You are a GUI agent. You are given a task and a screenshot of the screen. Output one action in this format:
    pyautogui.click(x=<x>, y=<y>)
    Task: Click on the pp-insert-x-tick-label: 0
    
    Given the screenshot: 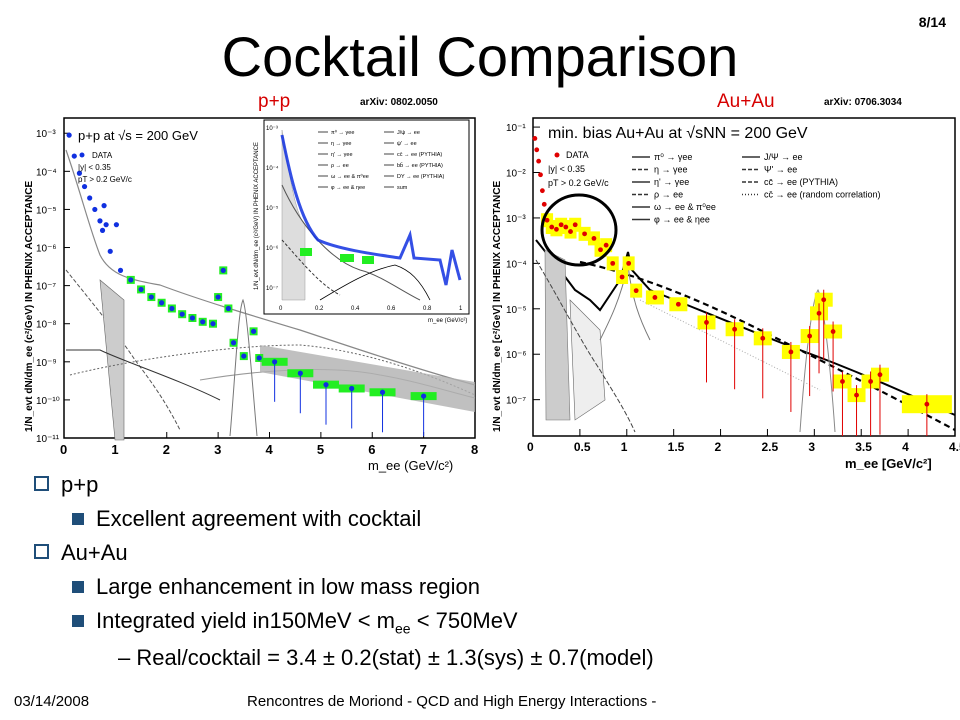 What is the action you would take?
    pyautogui.click(x=281, y=309)
    